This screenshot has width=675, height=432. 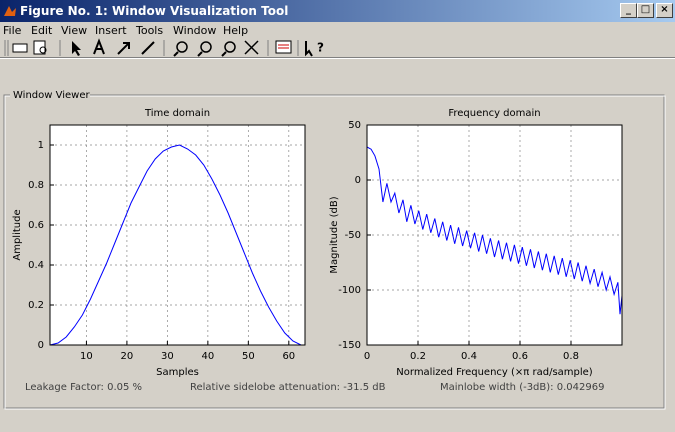 I want to click on menu-item: Edit, so click(x=42, y=30).